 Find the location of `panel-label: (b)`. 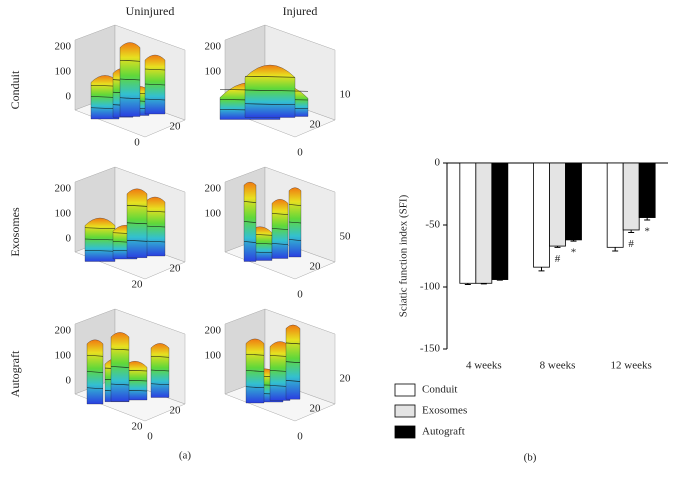

panel-label: (b) is located at coordinates (530, 458).